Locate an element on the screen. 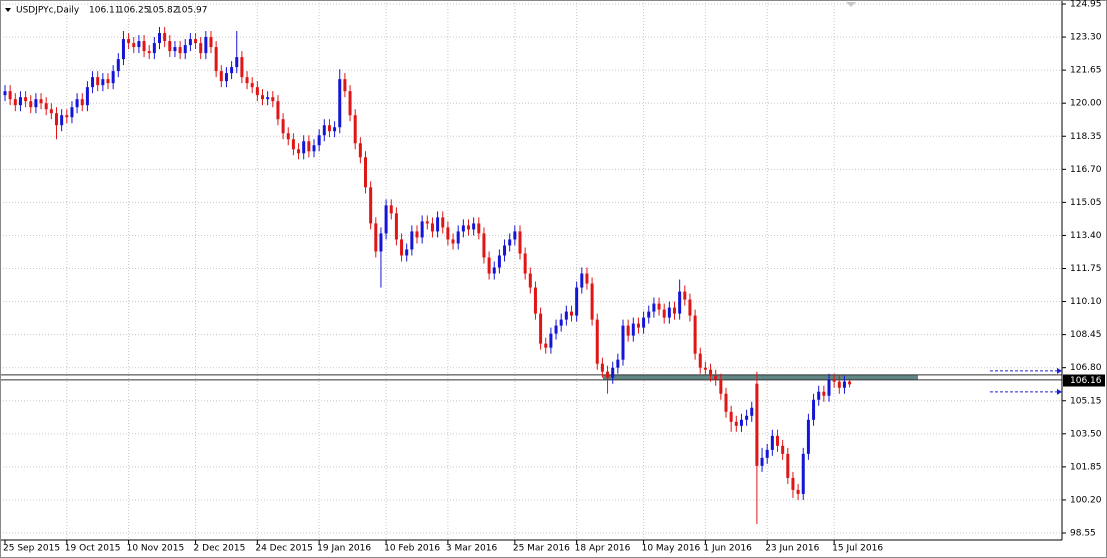 This screenshot has width=1107, height=558. x-tick-label: 19 Jan 2016 is located at coordinates (344, 549).